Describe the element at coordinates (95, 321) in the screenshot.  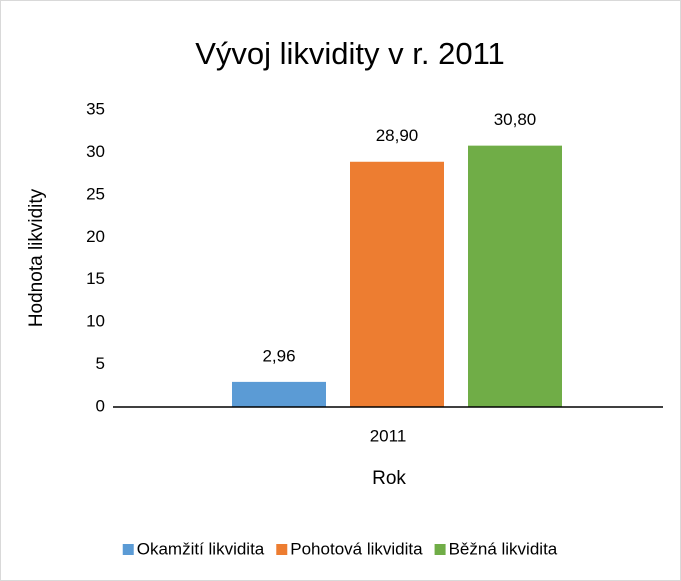
I see `y-tick-label: 10` at that location.